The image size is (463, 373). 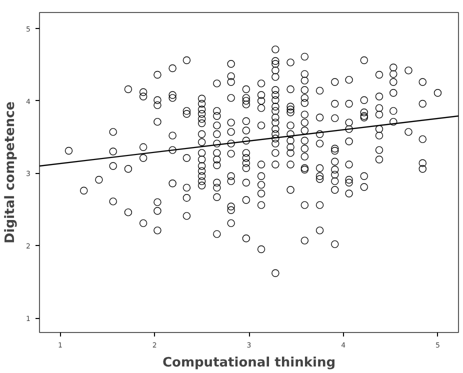 What do you see at coordinates (249, 363) in the screenshot?
I see `x-axis-title: Computational thinking` at bounding box center [249, 363].